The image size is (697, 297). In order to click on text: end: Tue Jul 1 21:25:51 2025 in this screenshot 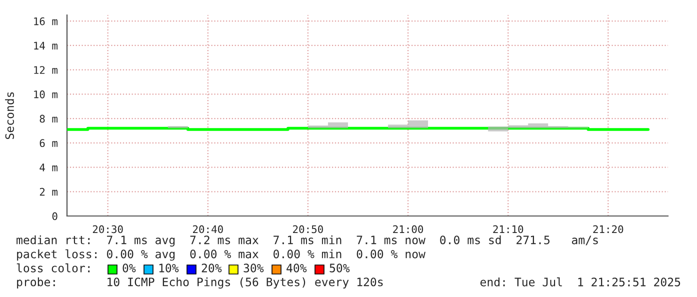, I will do `click(580, 281)`.